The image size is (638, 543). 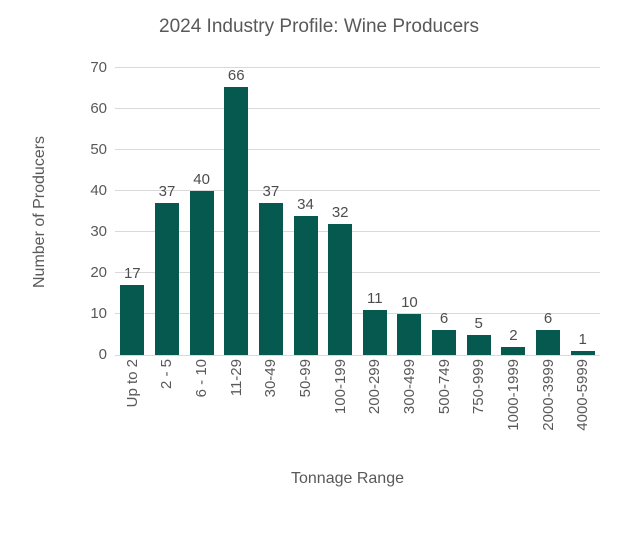 What do you see at coordinates (202, 378) in the screenshot?
I see `x-tick-label: 6 - 10` at bounding box center [202, 378].